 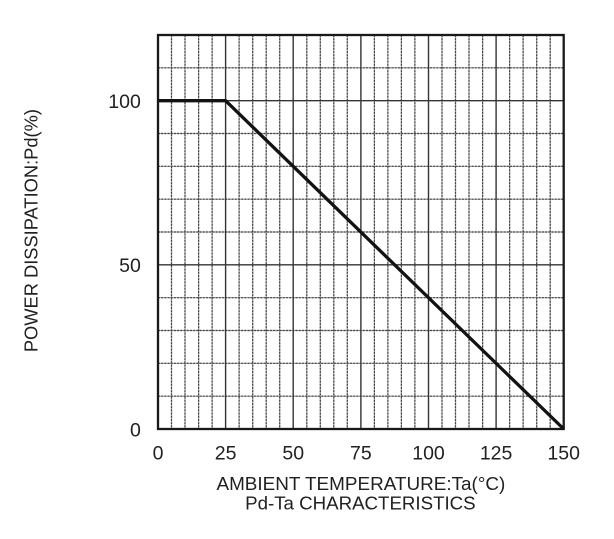 What do you see at coordinates (360, 484) in the screenshot?
I see `svg-text: AMBIENT TEMPERATURE:Ta(°C)` at bounding box center [360, 484].